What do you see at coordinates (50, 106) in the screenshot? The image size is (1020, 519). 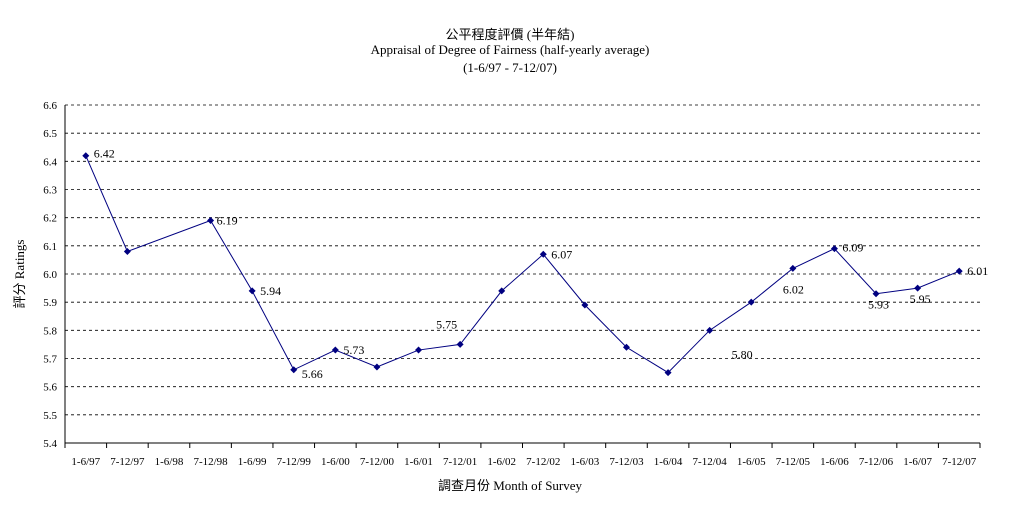 I see `y-tick-label: 6.6` at bounding box center [50, 106].